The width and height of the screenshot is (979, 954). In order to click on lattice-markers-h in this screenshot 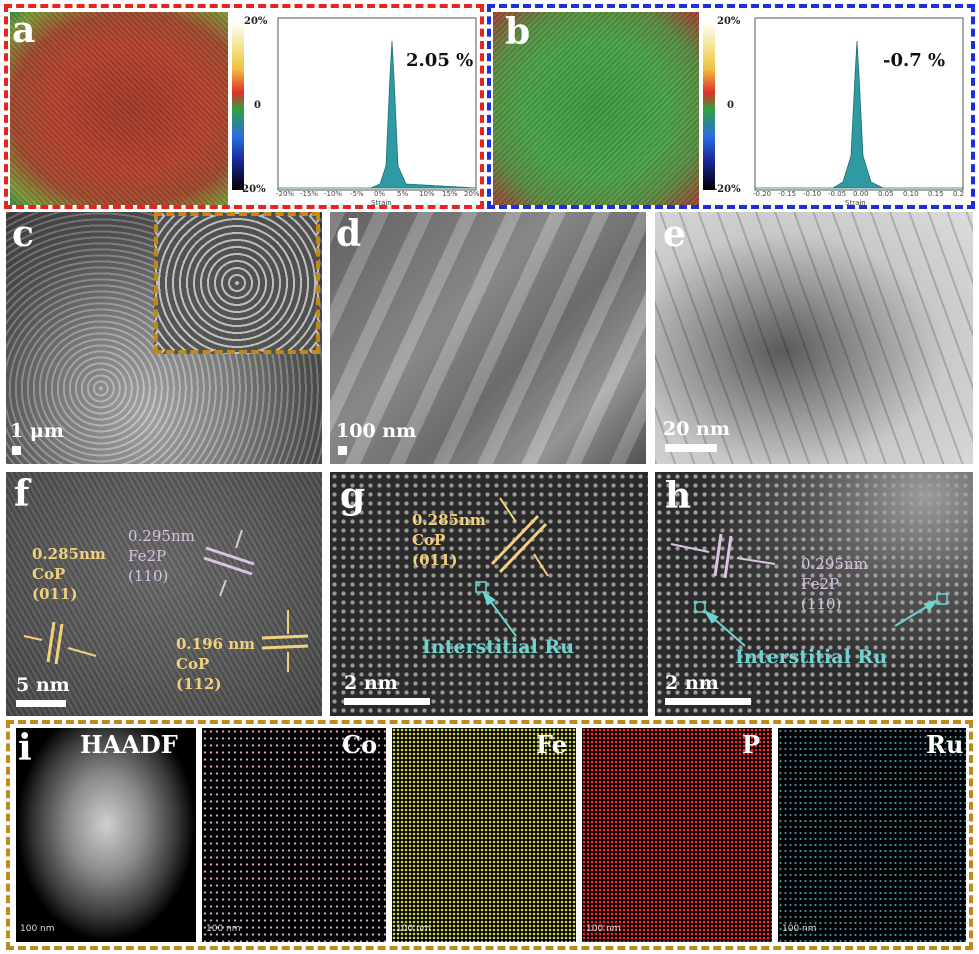, I will do `click(809, 590)`.